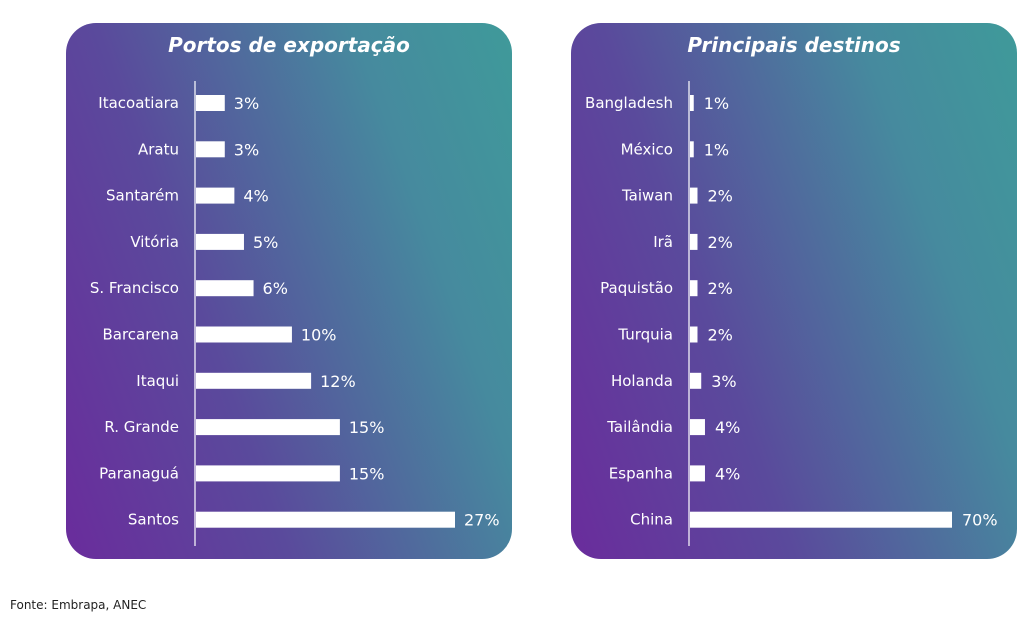 The image size is (1024, 629). Describe the element at coordinates (636, 288) in the screenshot. I see `destinations-category-label: Paquistão` at that location.